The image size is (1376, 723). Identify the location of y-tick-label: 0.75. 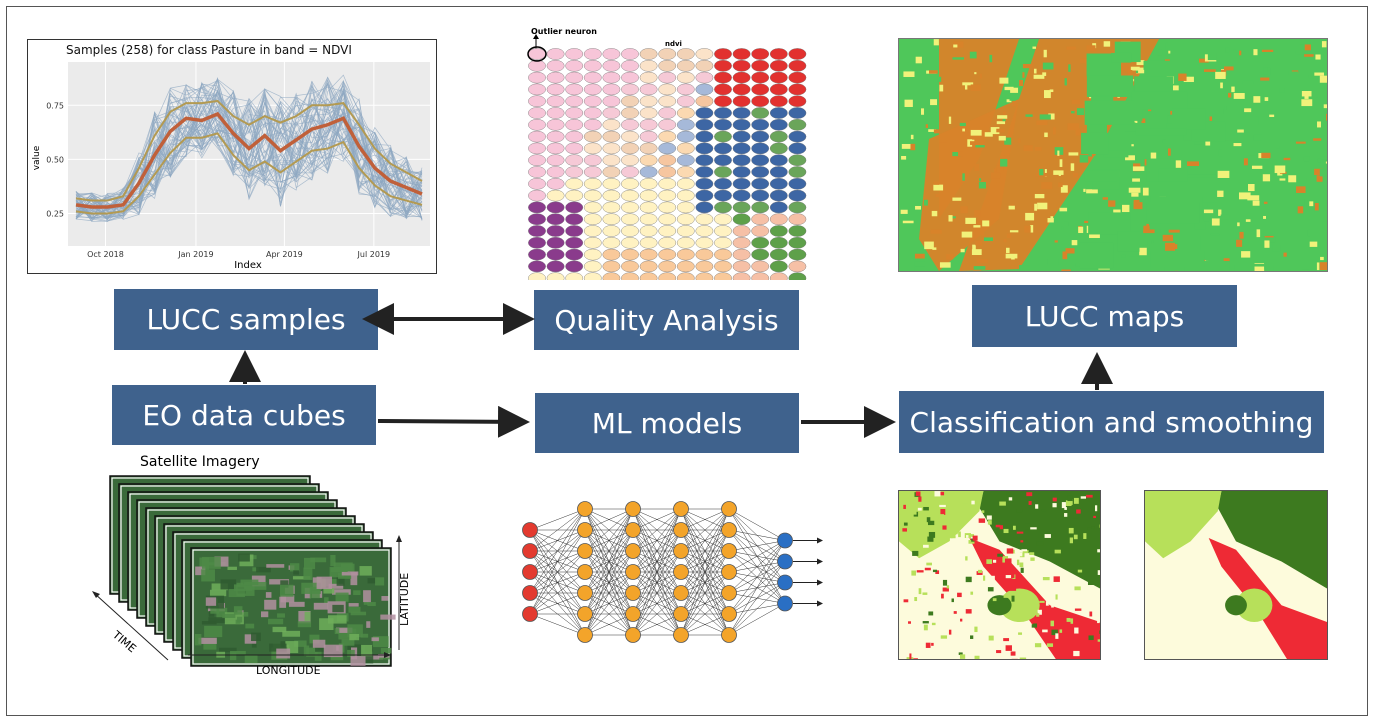
(55, 105).